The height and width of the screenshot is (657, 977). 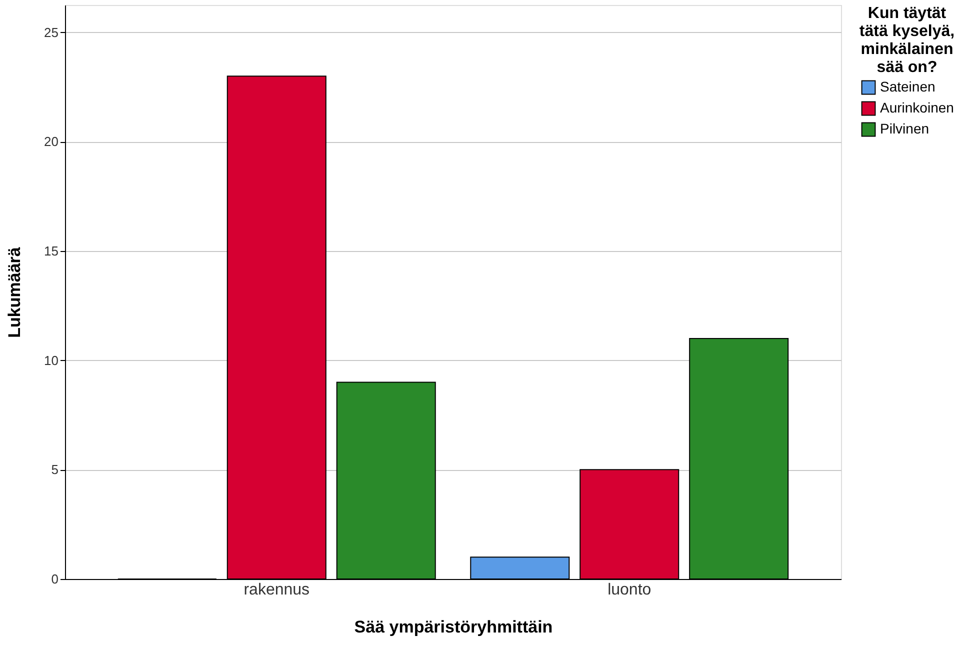 What do you see at coordinates (51, 251) in the screenshot?
I see `y-tick-label: 15` at bounding box center [51, 251].